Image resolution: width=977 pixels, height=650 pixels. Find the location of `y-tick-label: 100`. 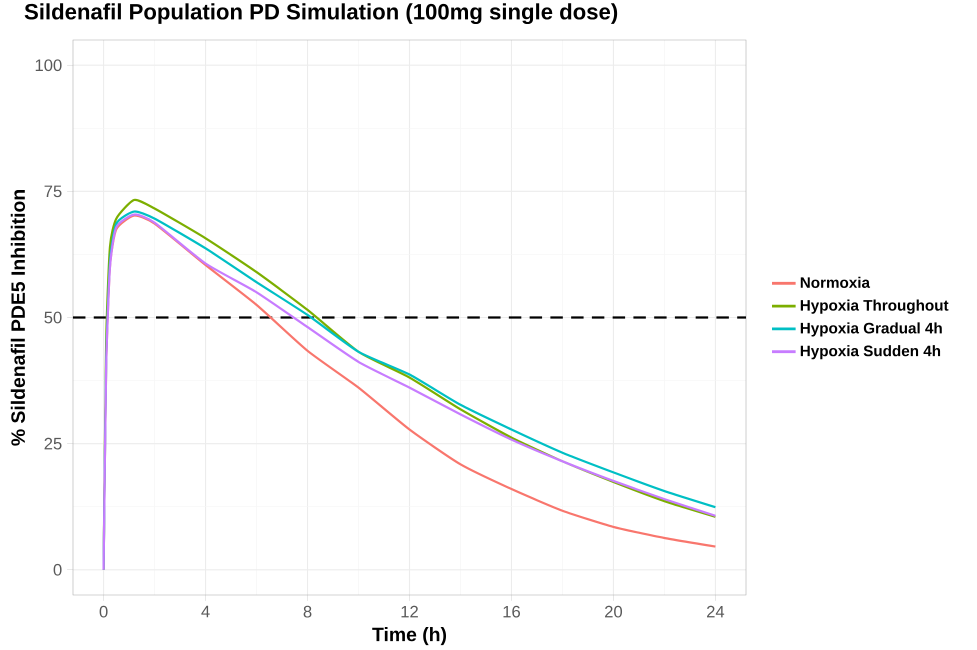

y-tick-label: 100 is located at coordinates (49, 65).